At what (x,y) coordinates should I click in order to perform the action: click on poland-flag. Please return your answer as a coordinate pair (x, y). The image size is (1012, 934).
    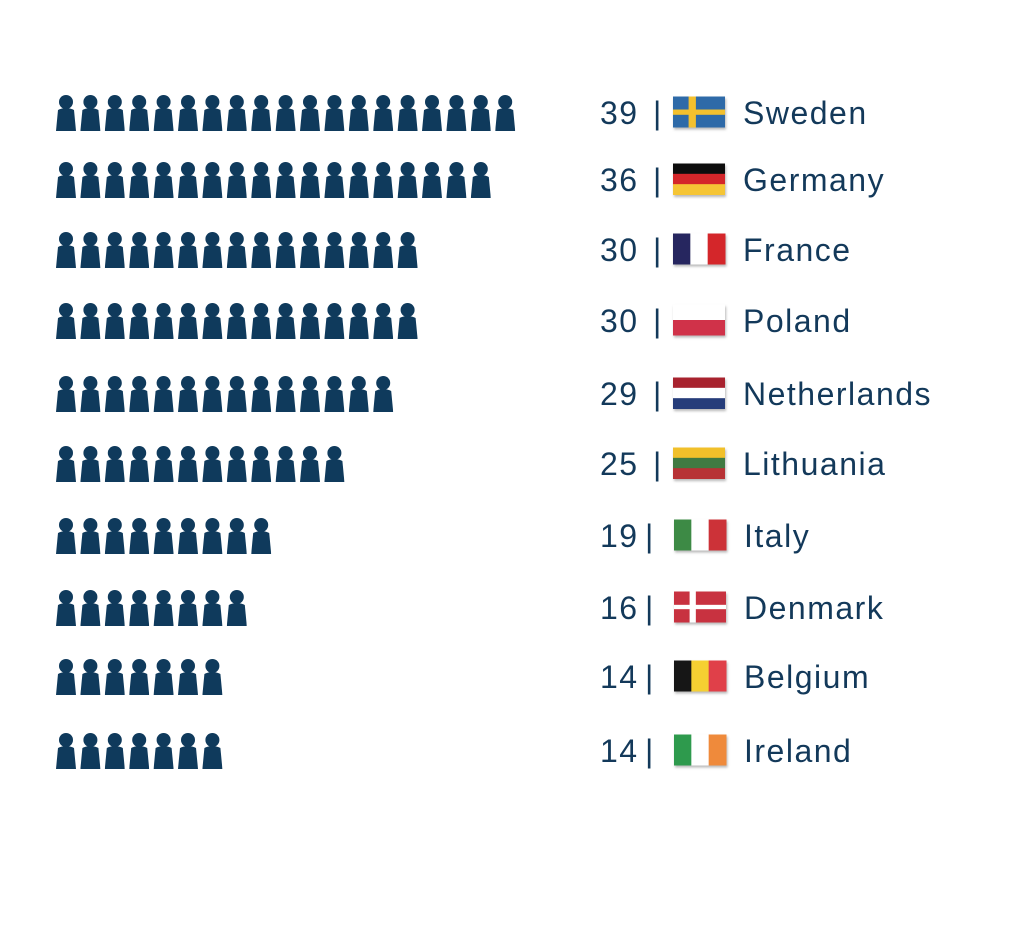
    Looking at the image, I should click on (699, 320).